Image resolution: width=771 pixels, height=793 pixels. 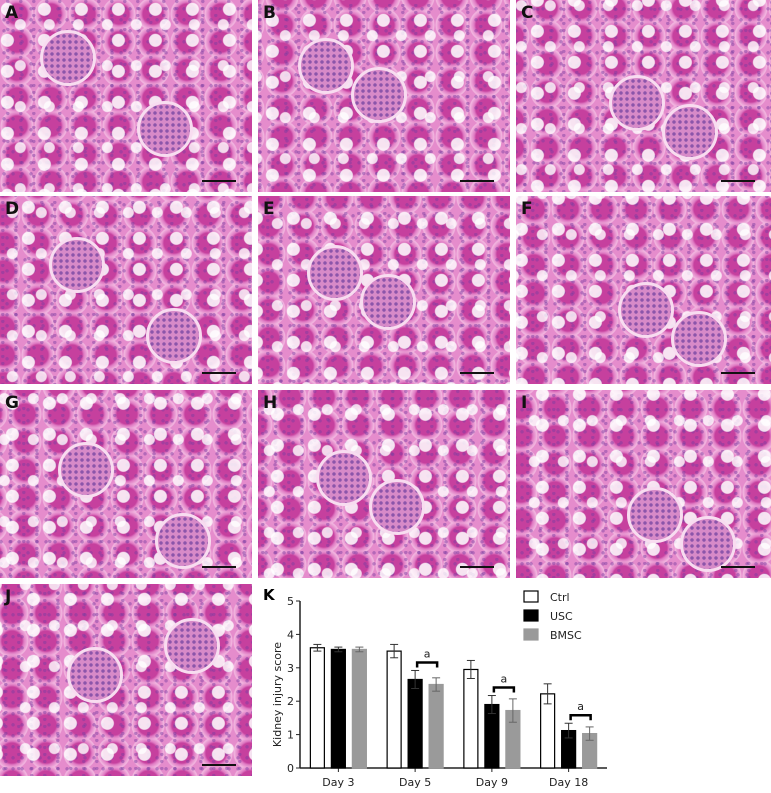 I want to click on legend-swatch-bmsc, so click(x=531, y=634).